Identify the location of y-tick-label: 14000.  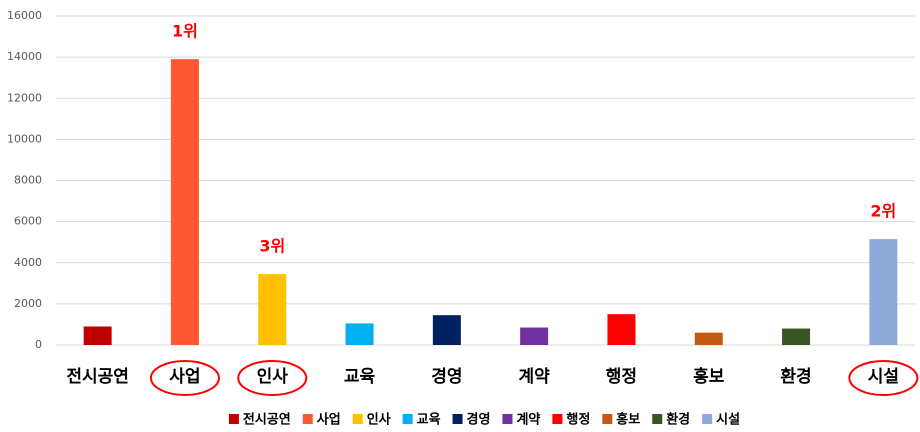
(24, 56).